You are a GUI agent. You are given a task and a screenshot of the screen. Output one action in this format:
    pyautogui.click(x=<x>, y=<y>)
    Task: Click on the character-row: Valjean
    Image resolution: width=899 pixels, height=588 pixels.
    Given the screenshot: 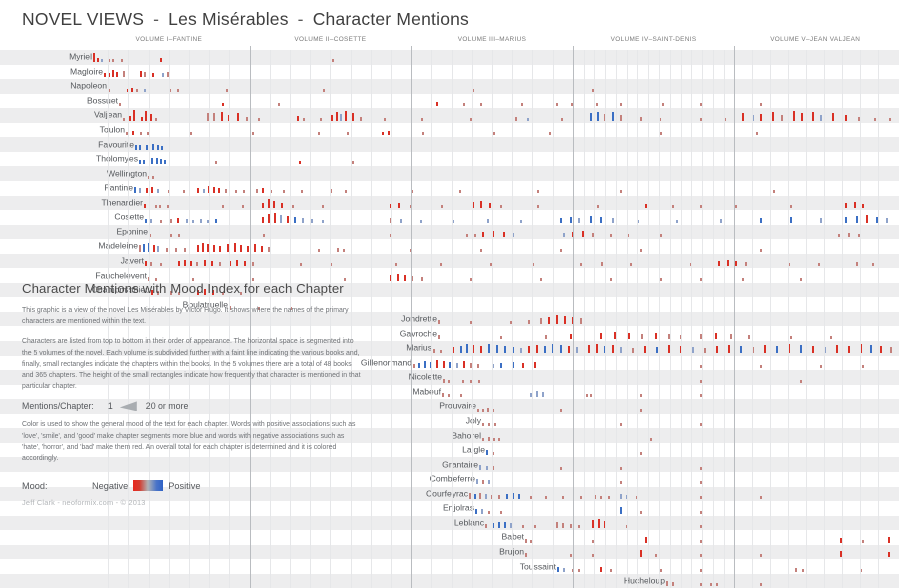 What is the action you would take?
    pyautogui.click(x=449, y=115)
    